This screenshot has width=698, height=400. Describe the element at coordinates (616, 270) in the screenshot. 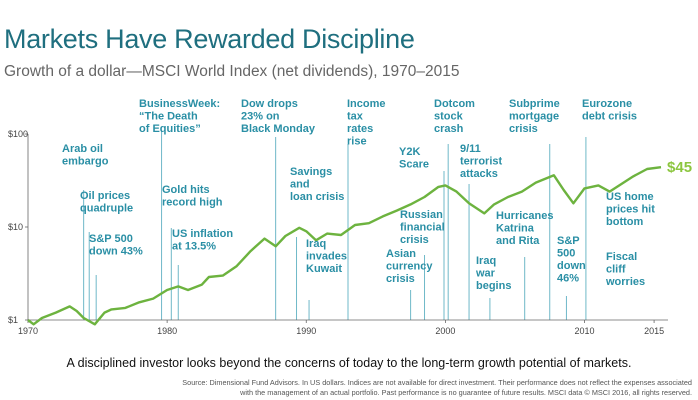

I see `annotation-line-text: cliff` at that location.